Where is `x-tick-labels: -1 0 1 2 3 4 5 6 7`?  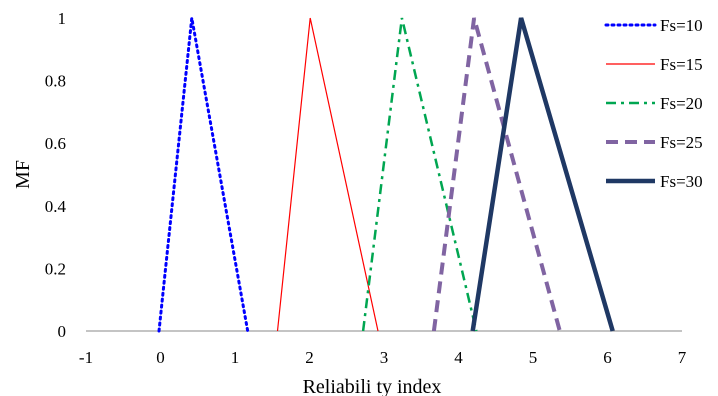 x-tick-labels: -1 0 1 2 3 4 5 6 7 is located at coordinates (383, 357).